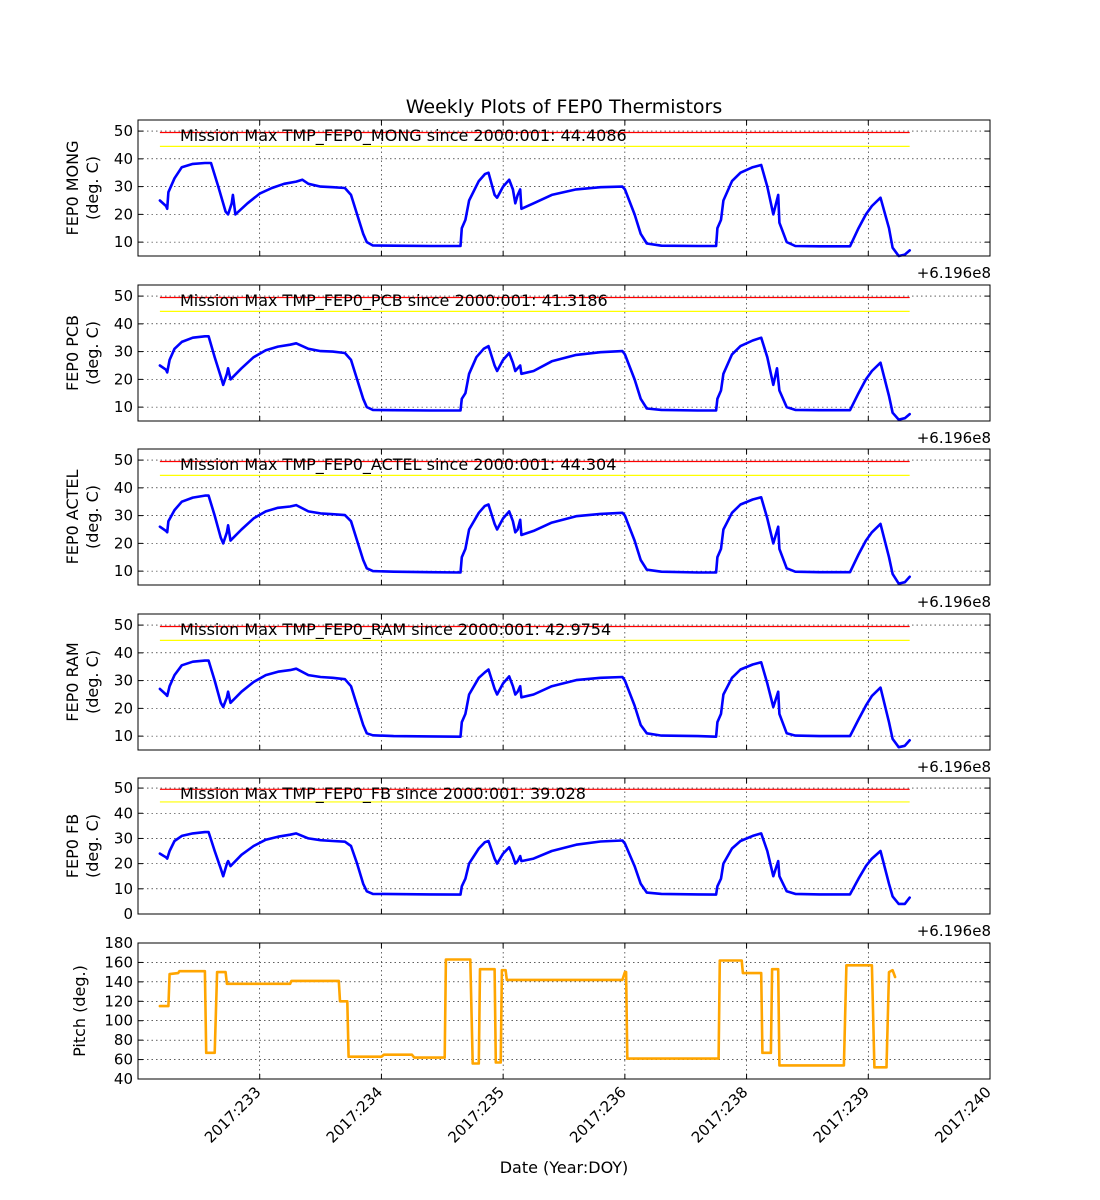 The height and width of the screenshot is (1200, 1100). What do you see at coordinates (128, 914) in the screenshot?
I see `y-tick-label: 0` at bounding box center [128, 914].